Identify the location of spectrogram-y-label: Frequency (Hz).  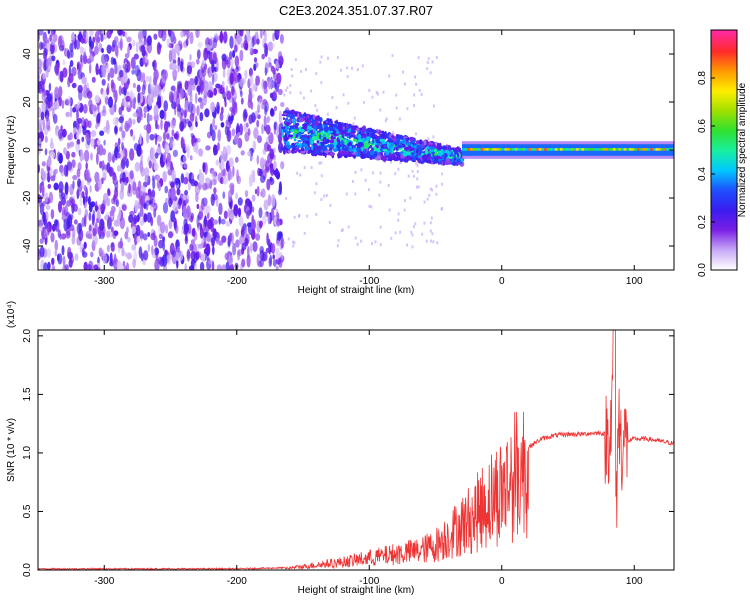
(11, 150).